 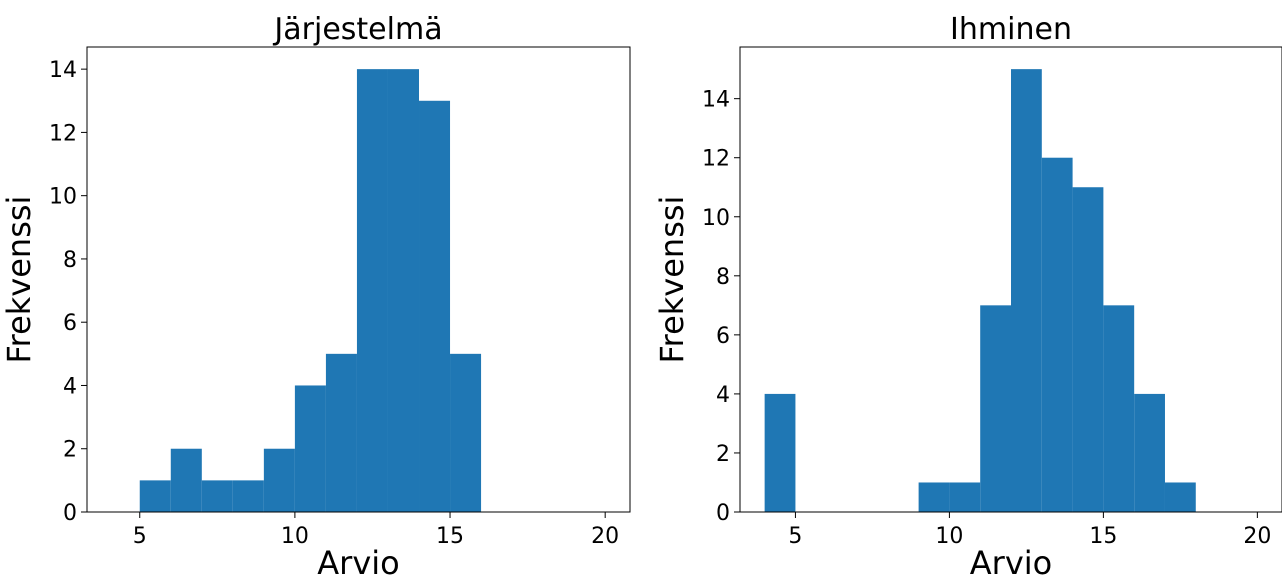 I want to click on chart-title: Ihminen, so click(x=1011, y=29).